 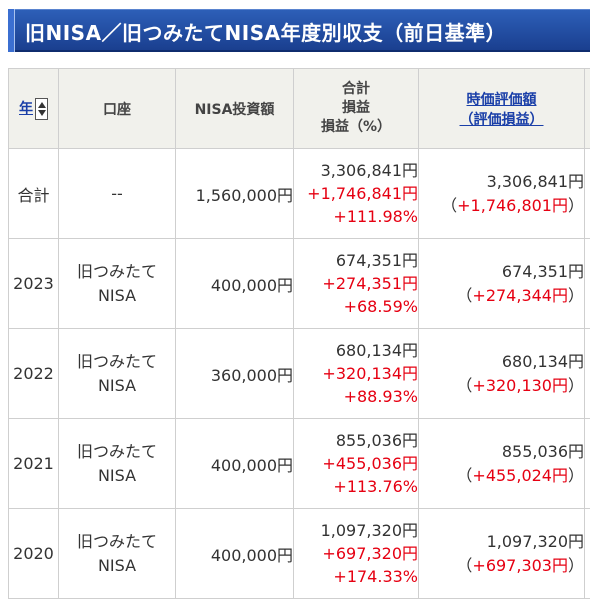 What do you see at coordinates (266, 33) in the screenshot?
I see `page-title: 旧NISA／旧つみたてNISA年度別収支（前日基準）` at bounding box center [266, 33].